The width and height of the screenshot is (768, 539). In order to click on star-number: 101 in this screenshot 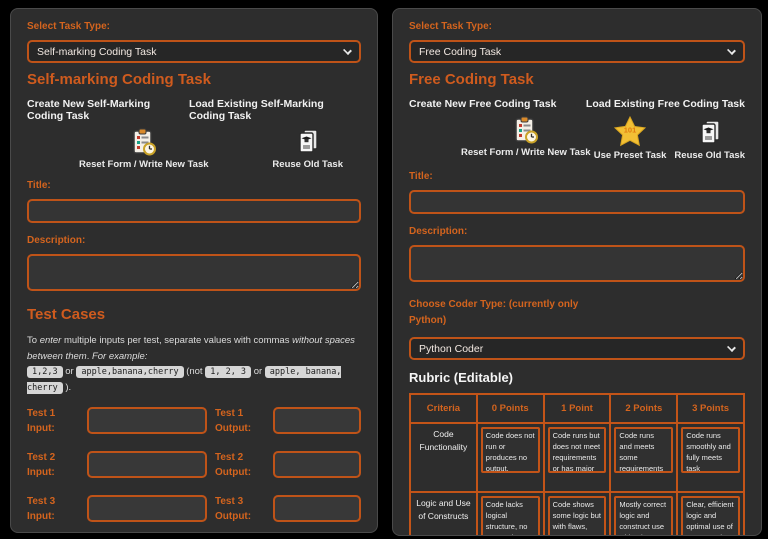, I will do `click(630, 130)`.